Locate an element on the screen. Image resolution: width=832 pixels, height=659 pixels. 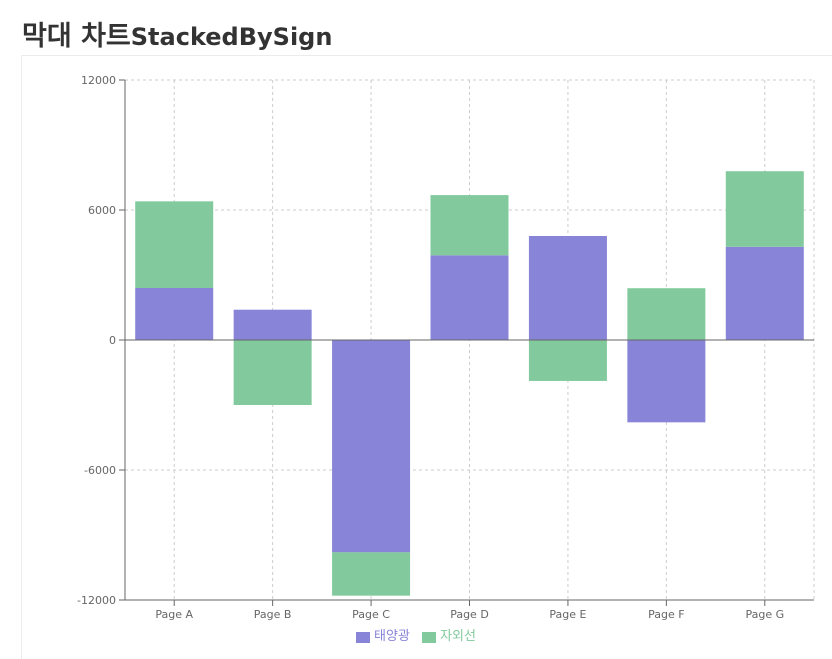
chart-legend: 태양광 자외선 is located at coordinates (416, 638).